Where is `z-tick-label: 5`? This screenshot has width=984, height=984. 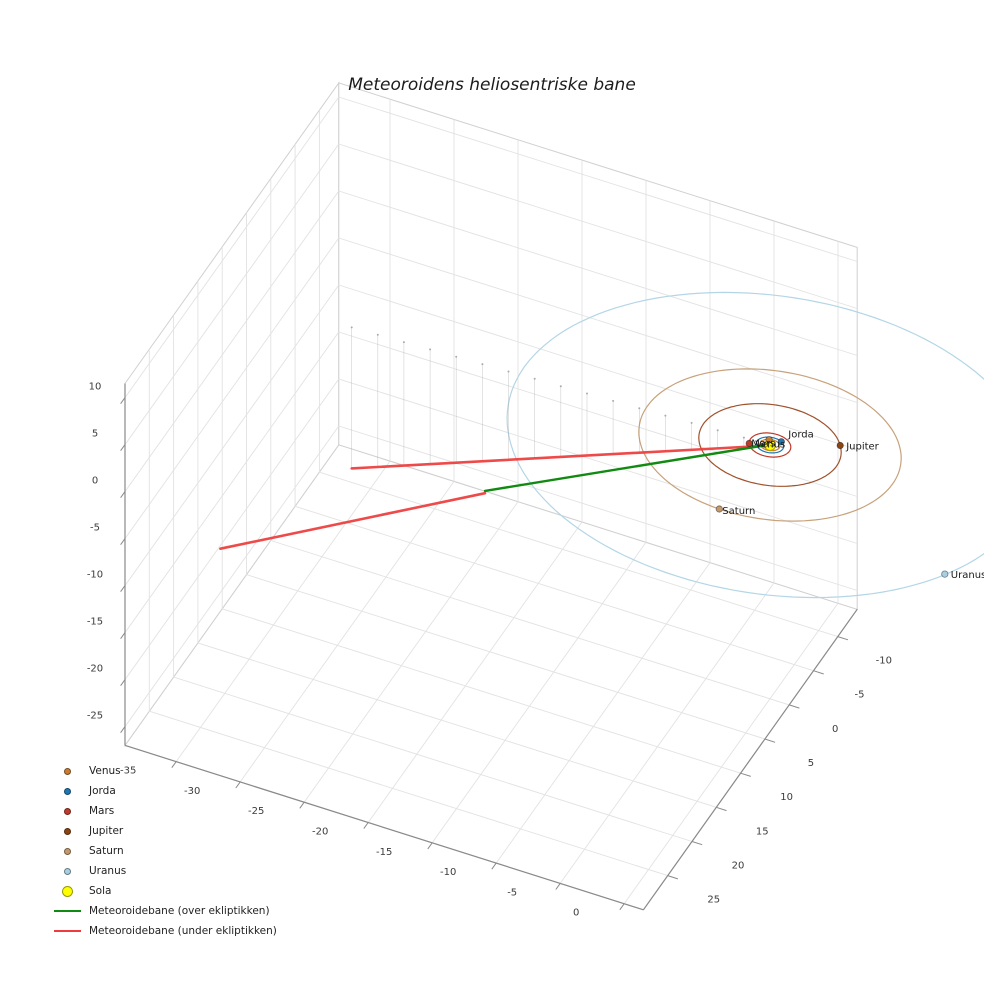 z-tick-label: 5 is located at coordinates (95, 434).